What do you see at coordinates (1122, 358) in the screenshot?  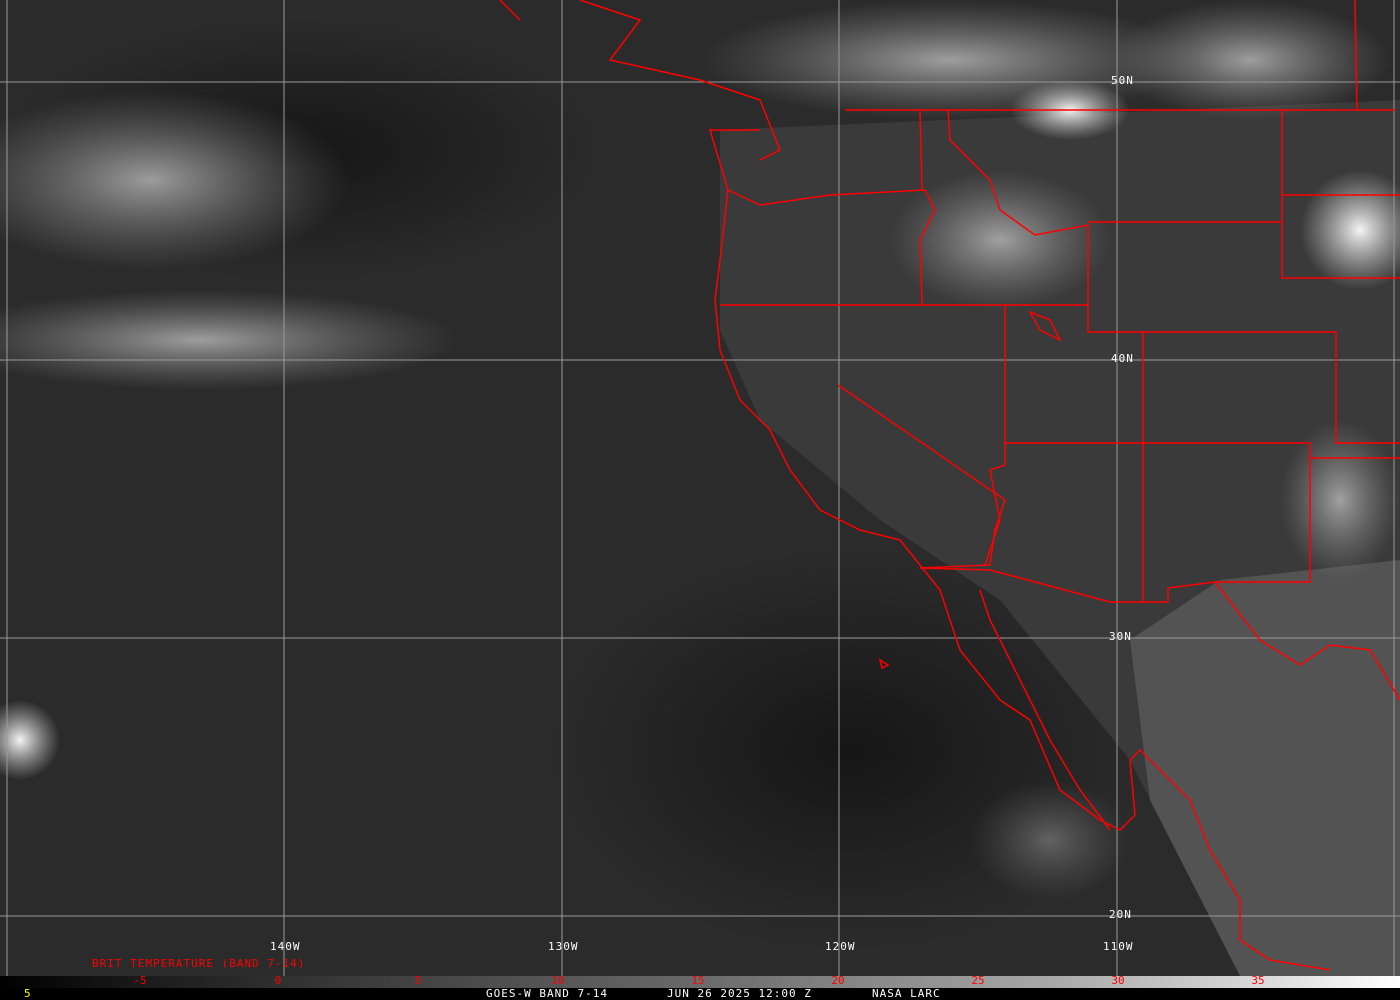 I see `latitude-label: 40N` at bounding box center [1122, 358].